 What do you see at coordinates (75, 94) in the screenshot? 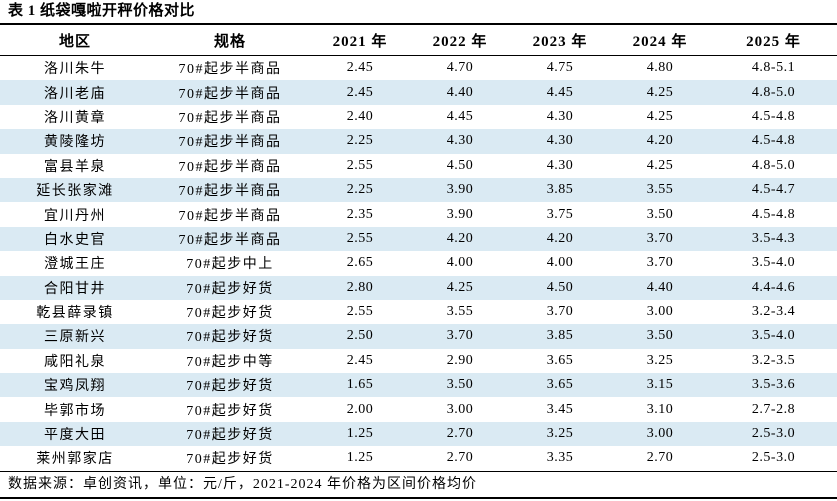
I see `cell-region: 洛川老庙` at bounding box center [75, 94].